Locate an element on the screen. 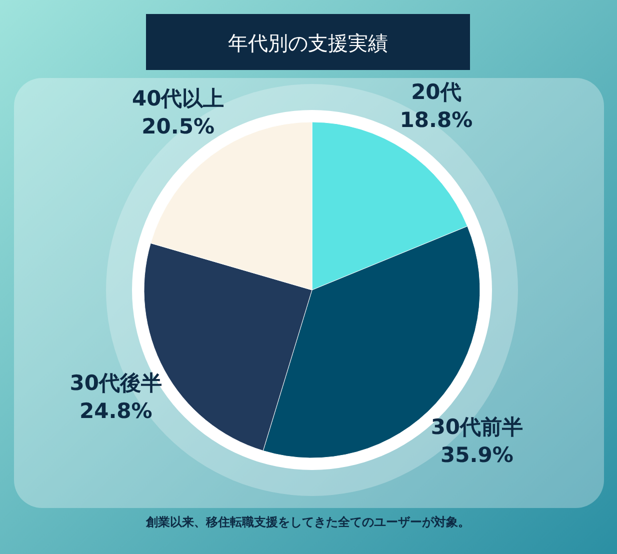 This screenshot has width=617, height=554. chart-title: 年代別の支援実績 is located at coordinates (308, 43).